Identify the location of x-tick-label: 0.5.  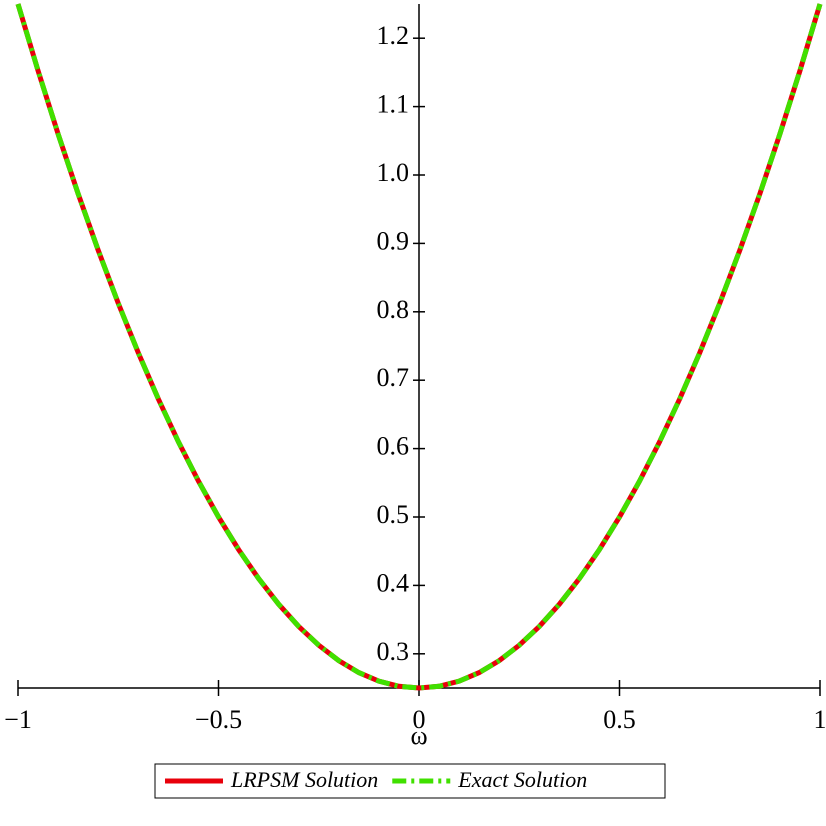
(619, 719).